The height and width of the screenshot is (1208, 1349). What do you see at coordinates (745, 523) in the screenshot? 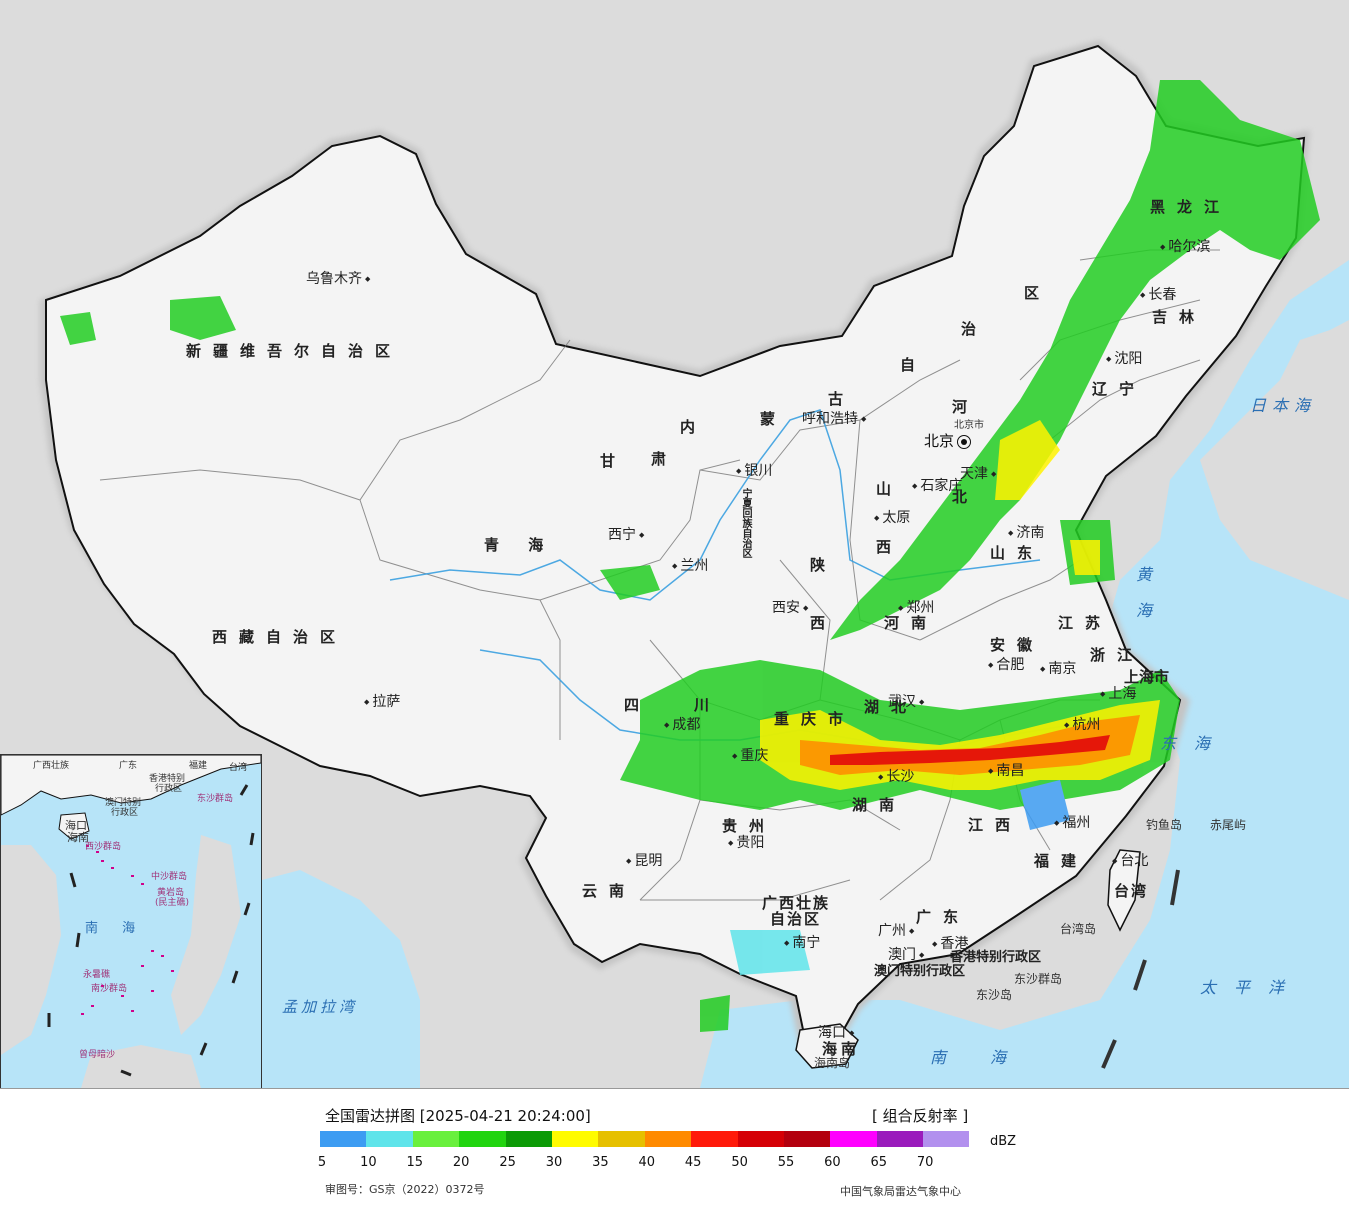
I see `province-label-ningxia: 宁夏回族自治区` at bounding box center [745, 523].